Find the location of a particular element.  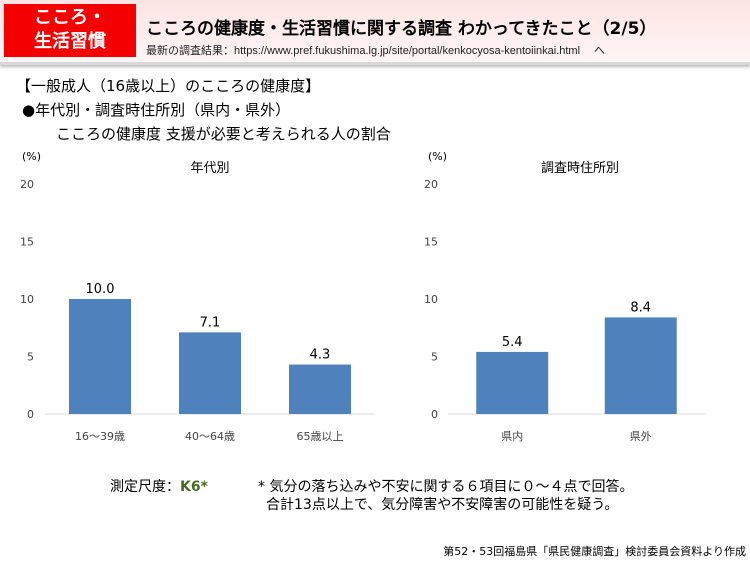

data-label: 5.4 is located at coordinates (512, 342).